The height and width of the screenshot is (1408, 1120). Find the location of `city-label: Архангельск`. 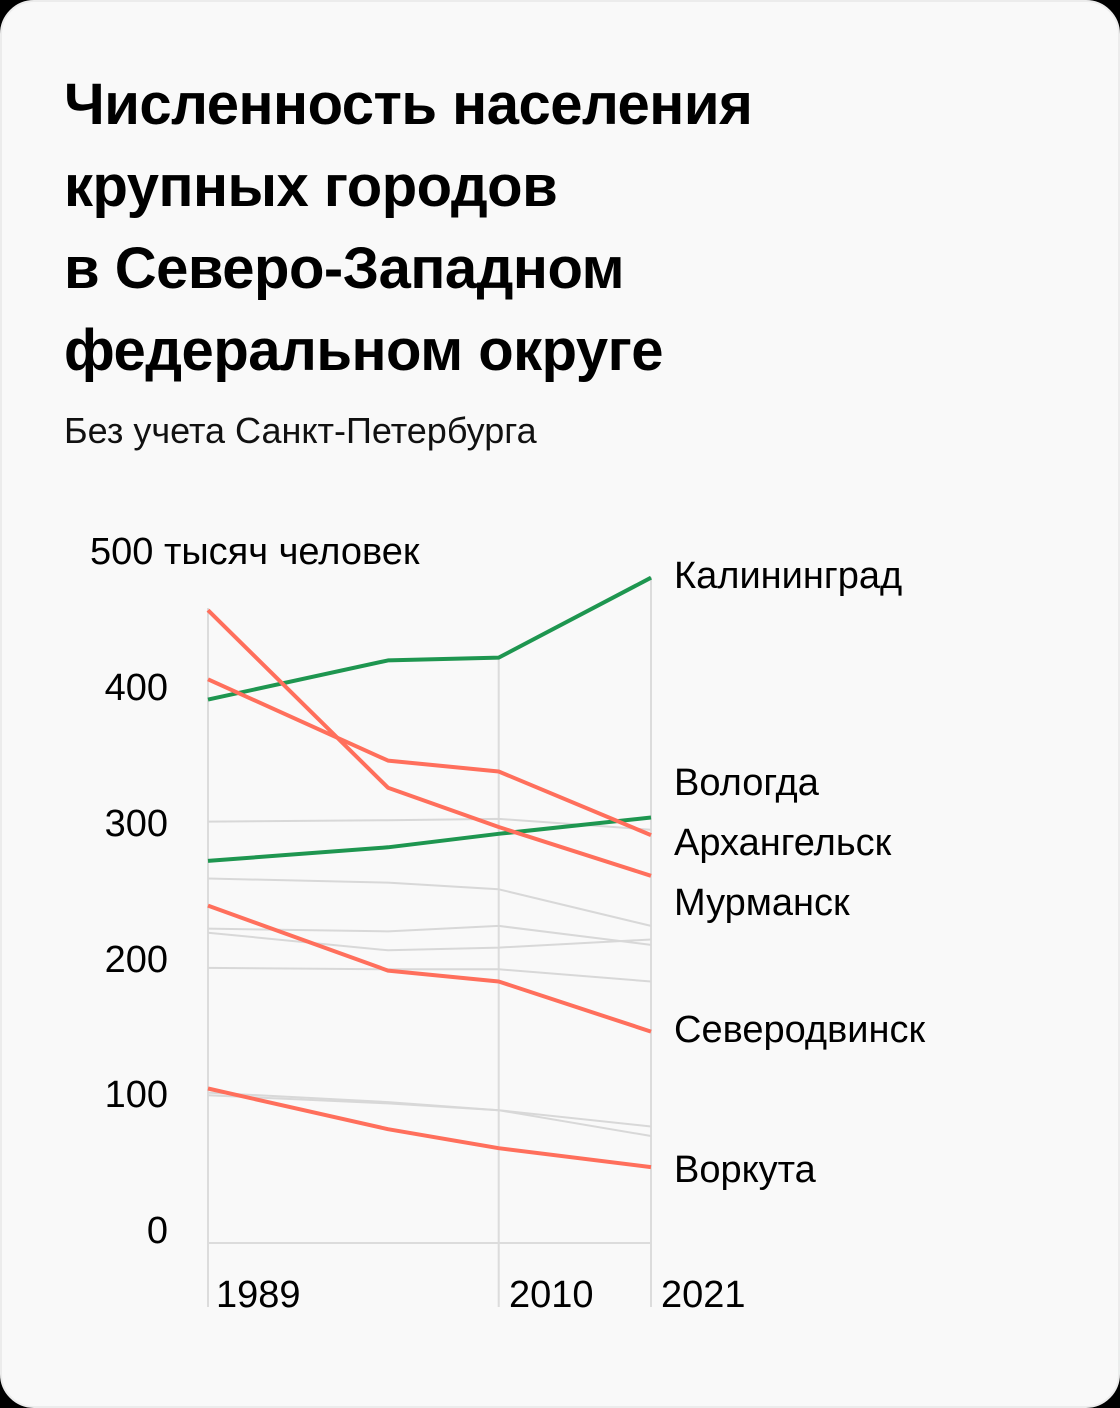

city-label: Архангельск is located at coordinates (783, 843).